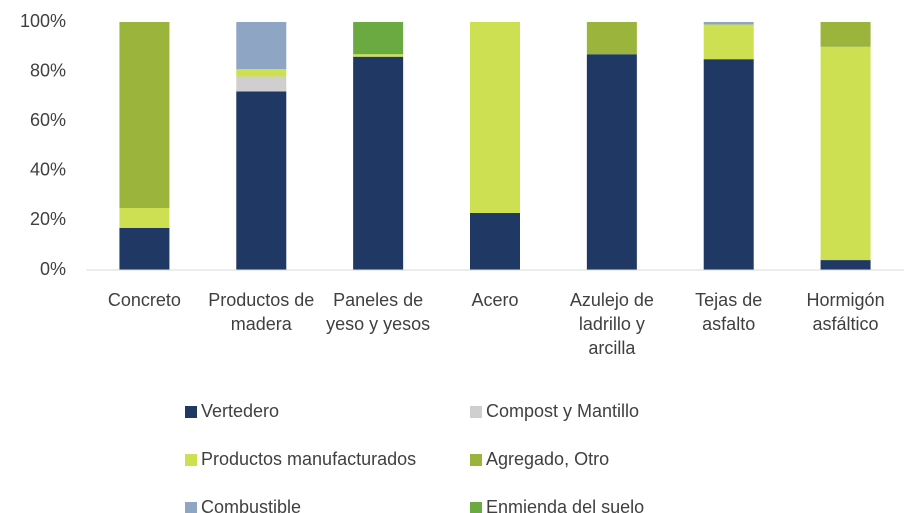 Image resolution: width=904 pixels, height=513 pixels. What do you see at coordinates (378, 312) in the screenshot?
I see `x-tick-label: Paneles de yeso y yesos` at bounding box center [378, 312].